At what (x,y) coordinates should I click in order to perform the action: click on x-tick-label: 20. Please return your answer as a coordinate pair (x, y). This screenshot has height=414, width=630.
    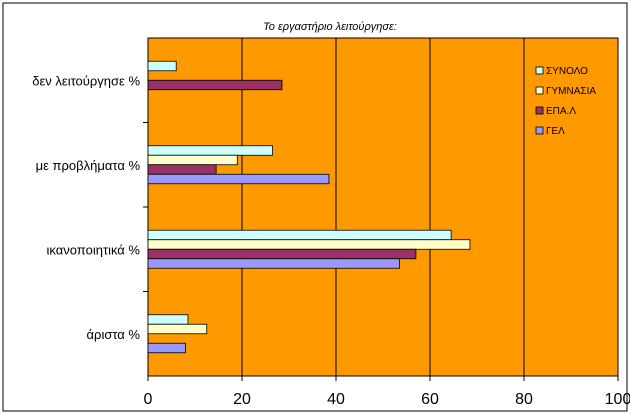
    Looking at the image, I should click on (242, 399).